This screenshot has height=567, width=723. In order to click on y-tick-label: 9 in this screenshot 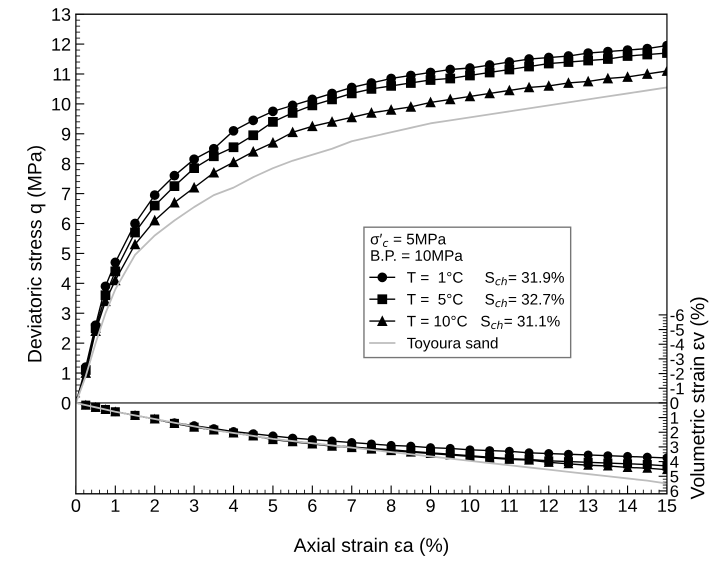, I will do `click(66, 134)`.